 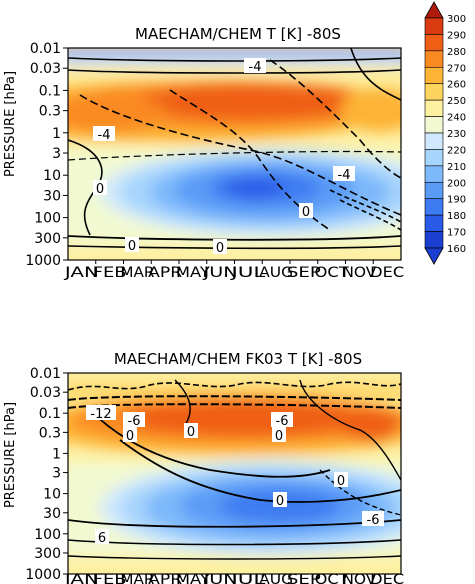 What do you see at coordinates (456, 118) in the screenshot?
I see `colorbar-label: 240` at bounding box center [456, 118].